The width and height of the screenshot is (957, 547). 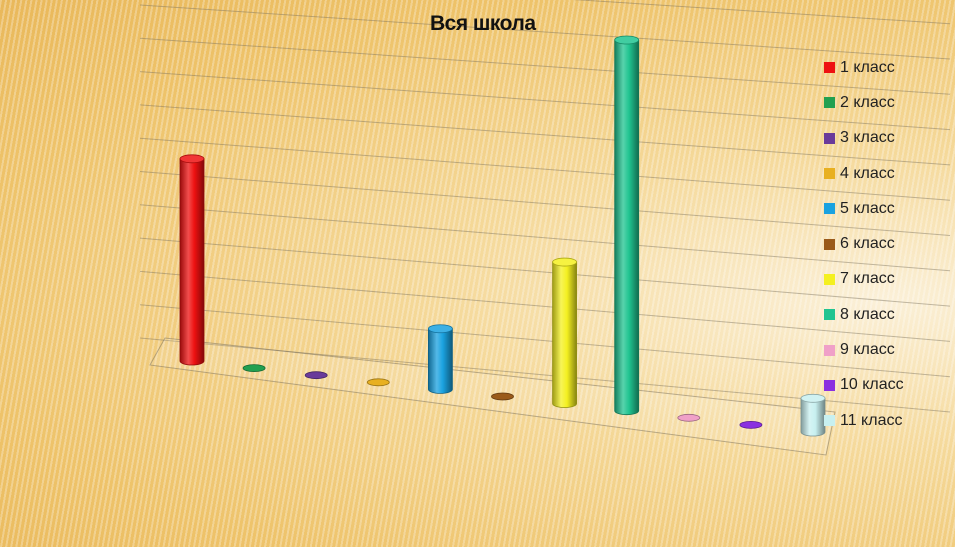 What do you see at coordinates (689, 417) in the screenshot?
I see `bar-9-base` at bounding box center [689, 417].